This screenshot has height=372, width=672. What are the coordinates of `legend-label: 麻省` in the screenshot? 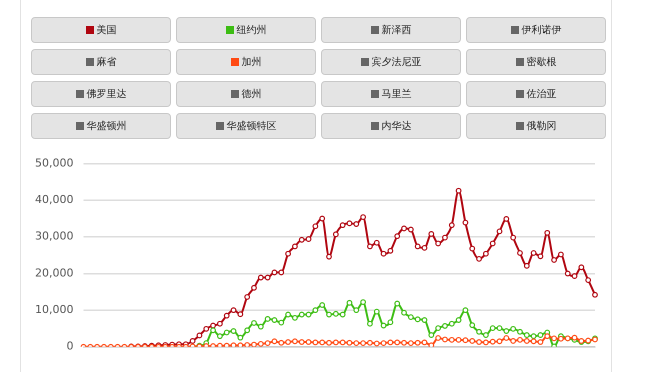 It's located at (106, 62).